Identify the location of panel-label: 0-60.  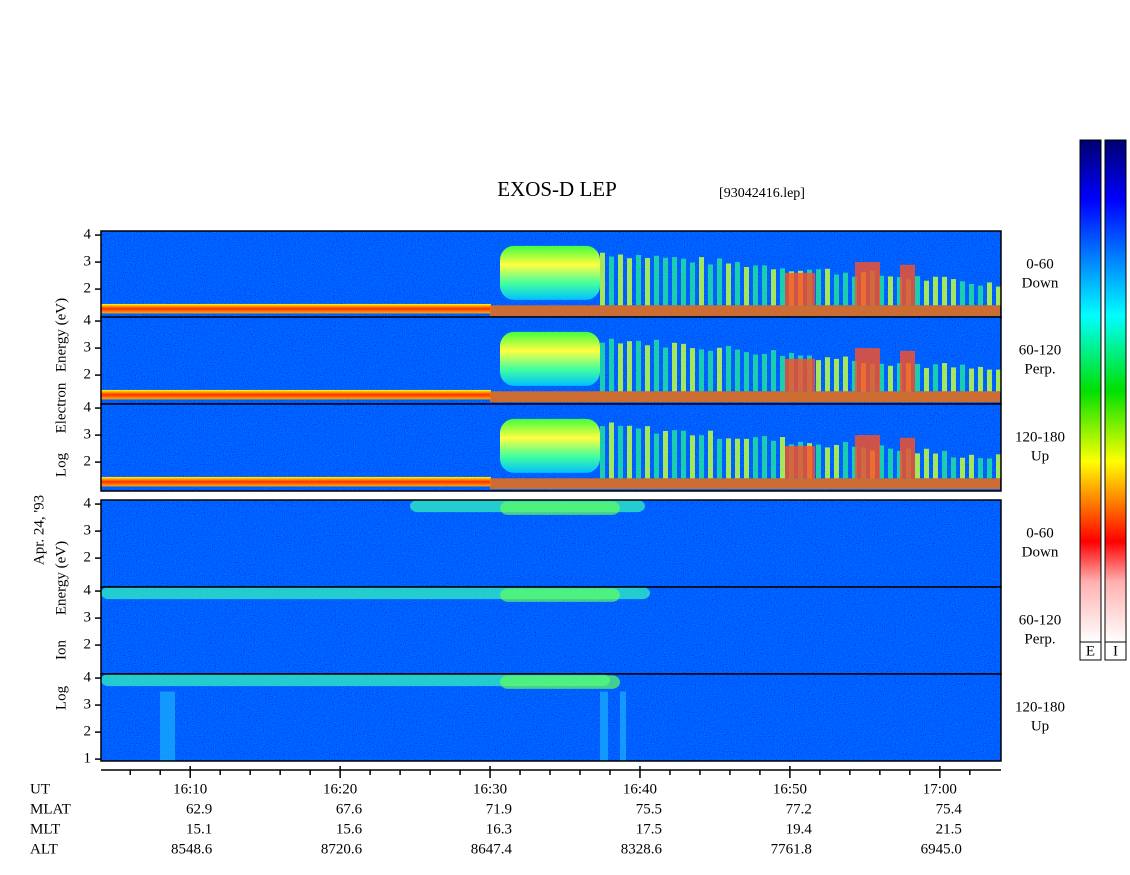
(1040, 533).